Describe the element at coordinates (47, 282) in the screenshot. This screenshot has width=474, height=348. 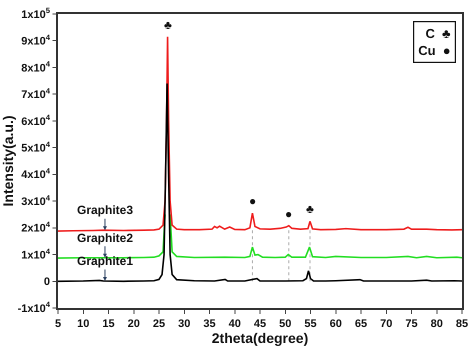
I see `y-tick-label: 0` at that location.